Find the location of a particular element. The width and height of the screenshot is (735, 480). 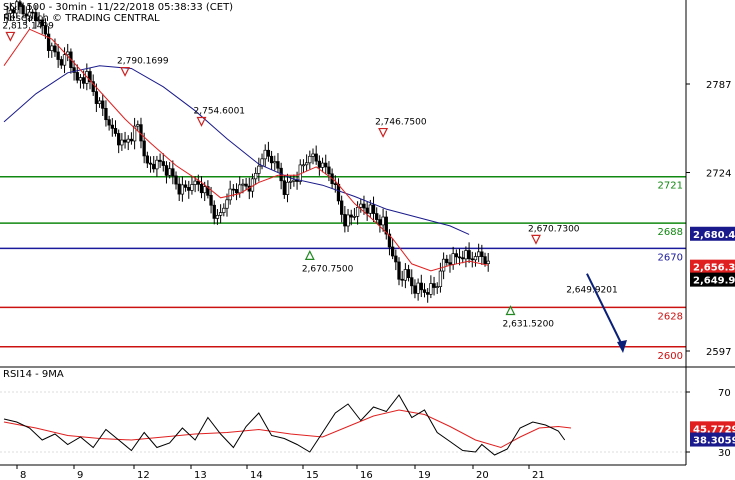

rsi-tag-rsi-label: 38.3059 is located at coordinates (714, 441).